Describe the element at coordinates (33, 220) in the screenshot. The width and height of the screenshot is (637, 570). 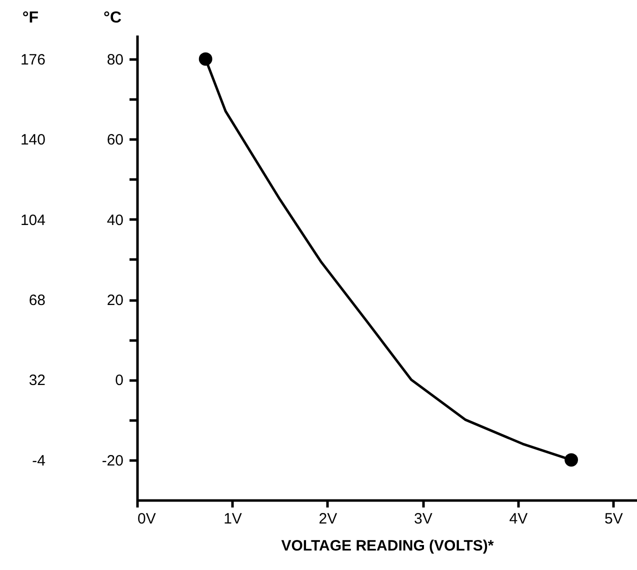
I see `y2-tick-label: 104` at that location.